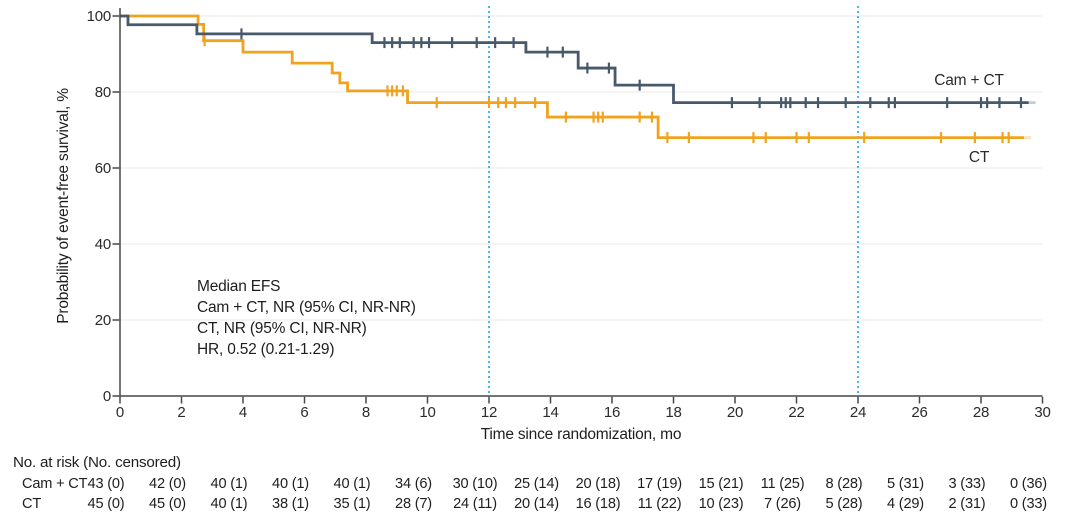 The image size is (1080, 519). Describe the element at coordinates (352, 504) in the screenshot. I see `risk-value-ct-8mo: 35 (1)` at that location.